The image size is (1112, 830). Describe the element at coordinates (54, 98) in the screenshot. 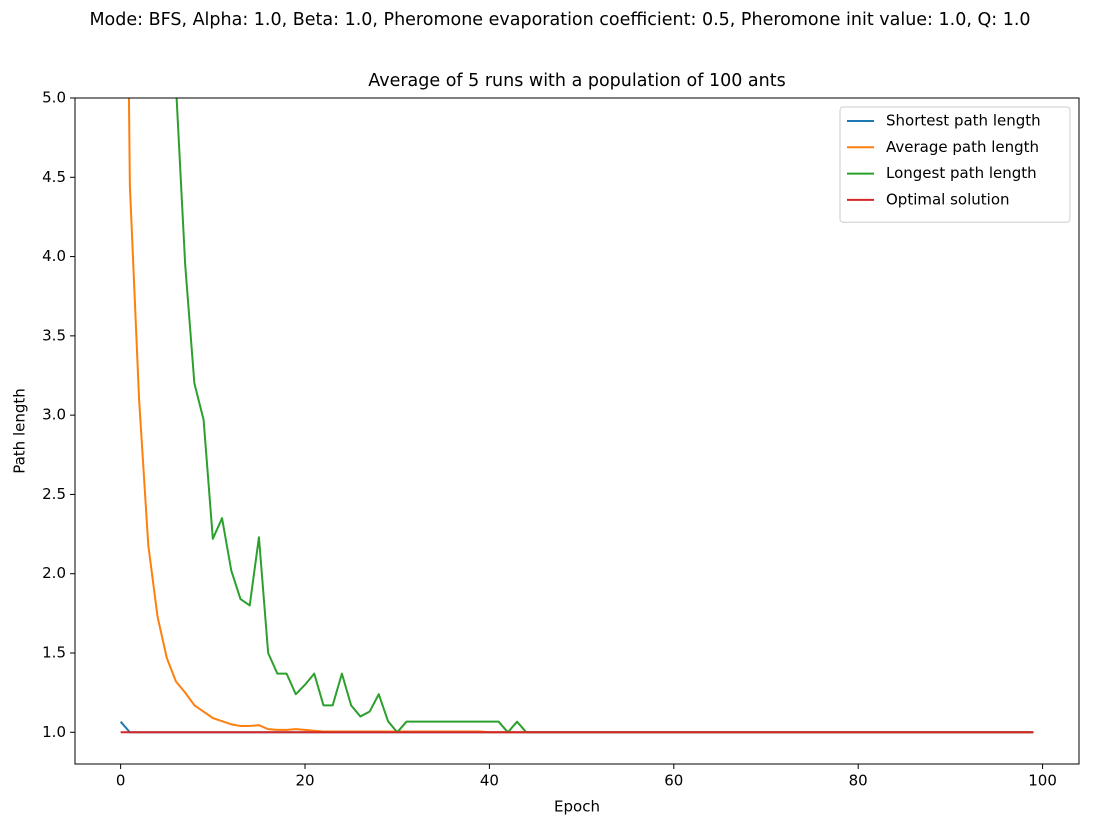

I see `y-tick-label: 5.0` at that location.